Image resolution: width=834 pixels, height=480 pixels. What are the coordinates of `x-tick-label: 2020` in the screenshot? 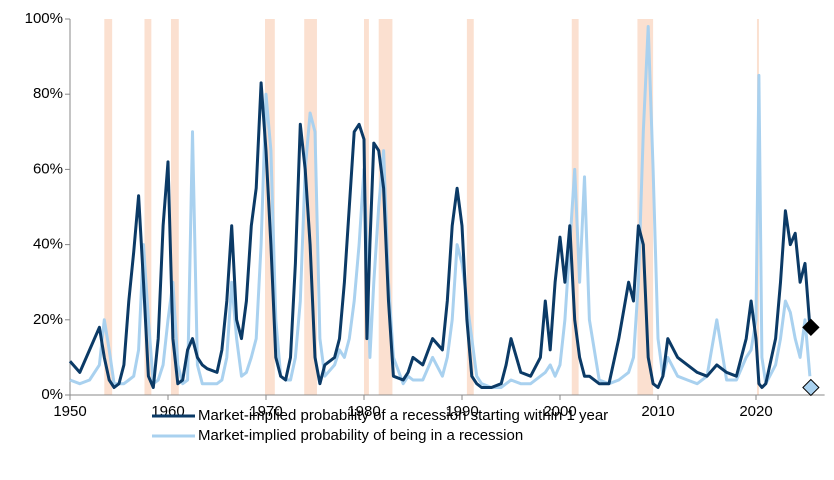 It's located at (755, 411).